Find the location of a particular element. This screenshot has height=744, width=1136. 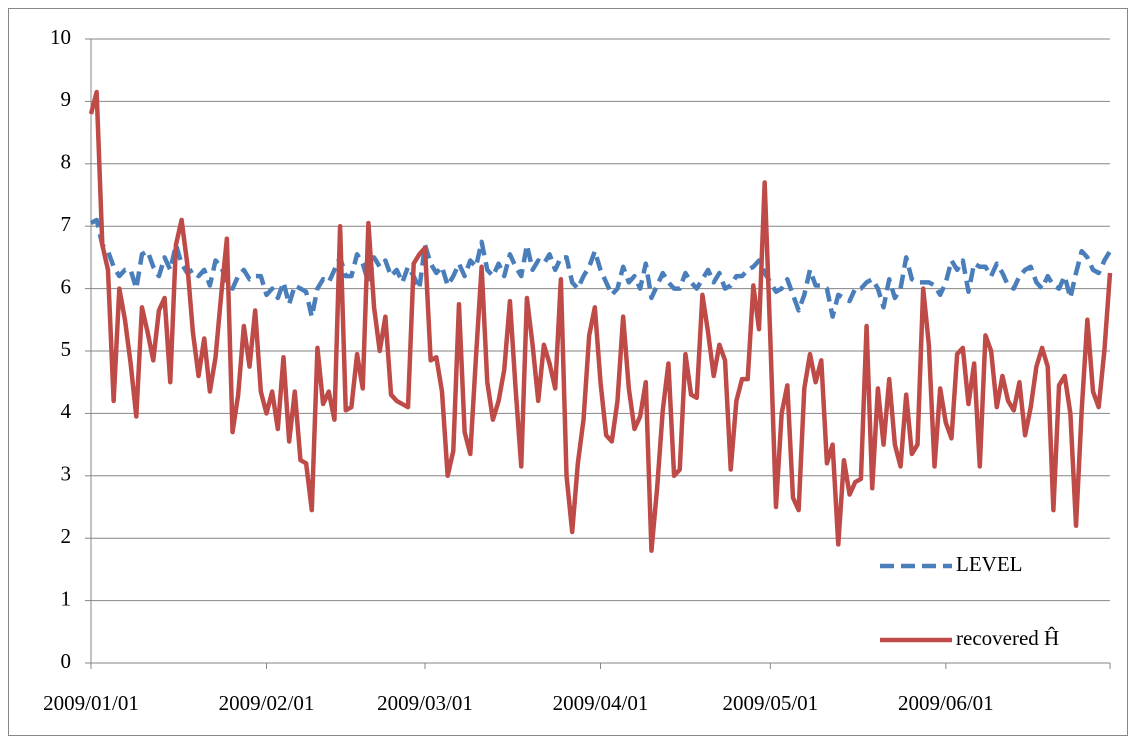

x-tick-label: 2009/01/01 is located at coordinates (91, 703).